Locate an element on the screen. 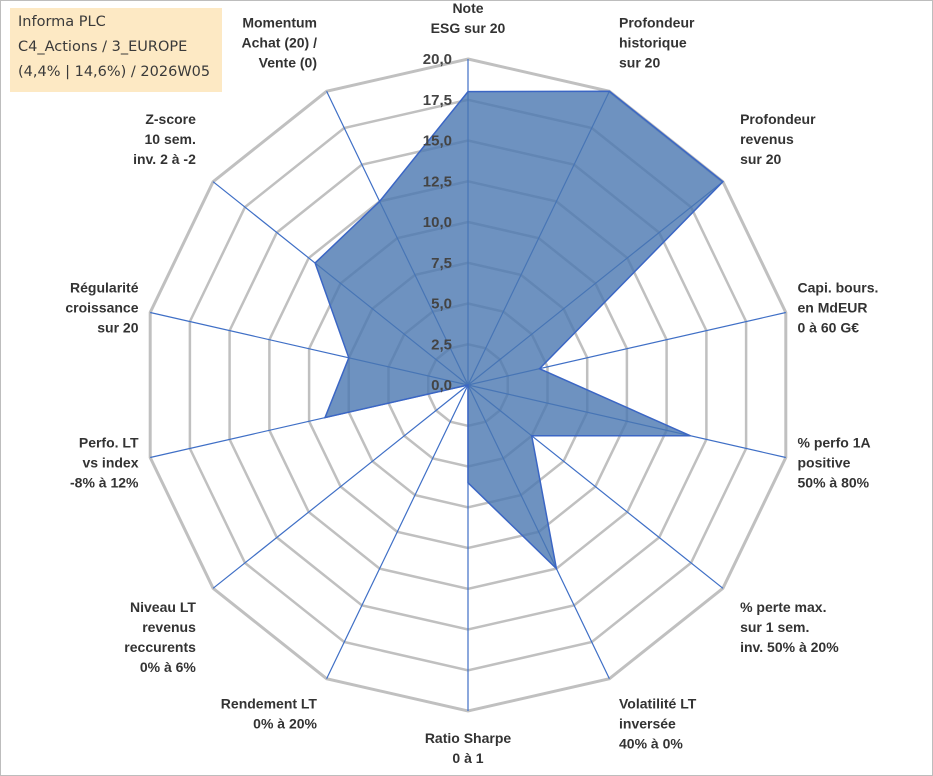 This screenshot has width=933, height=776. axis-label-line: inv. 2 à -2 is located at coordinates (164, 159).